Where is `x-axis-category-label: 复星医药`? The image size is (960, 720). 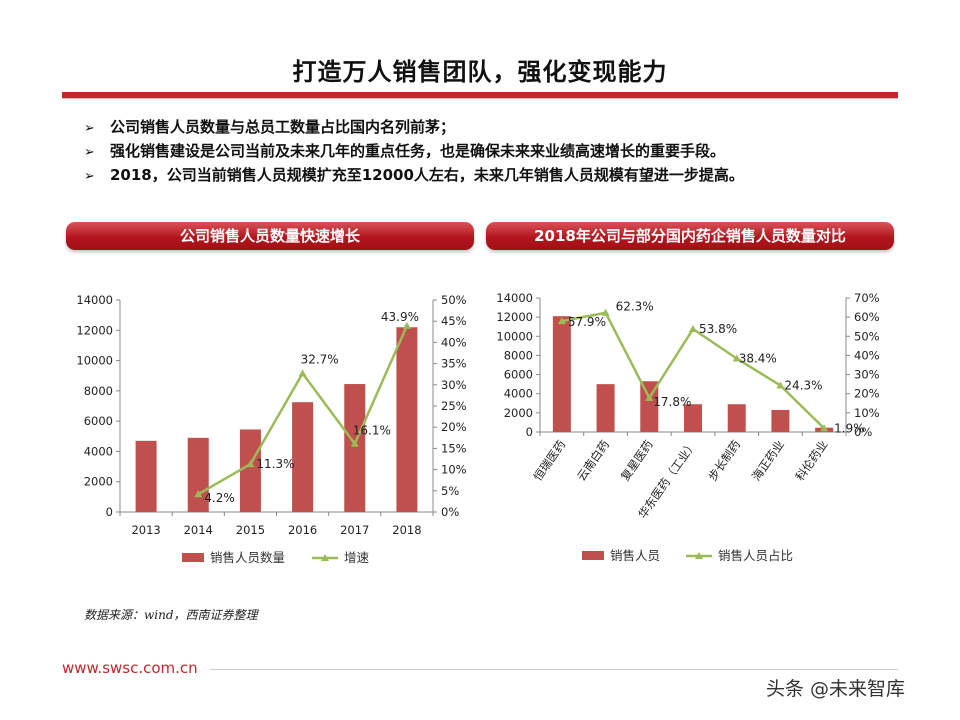 x-axis-category-label: 复星医药 is located at coordinates (637, 461).